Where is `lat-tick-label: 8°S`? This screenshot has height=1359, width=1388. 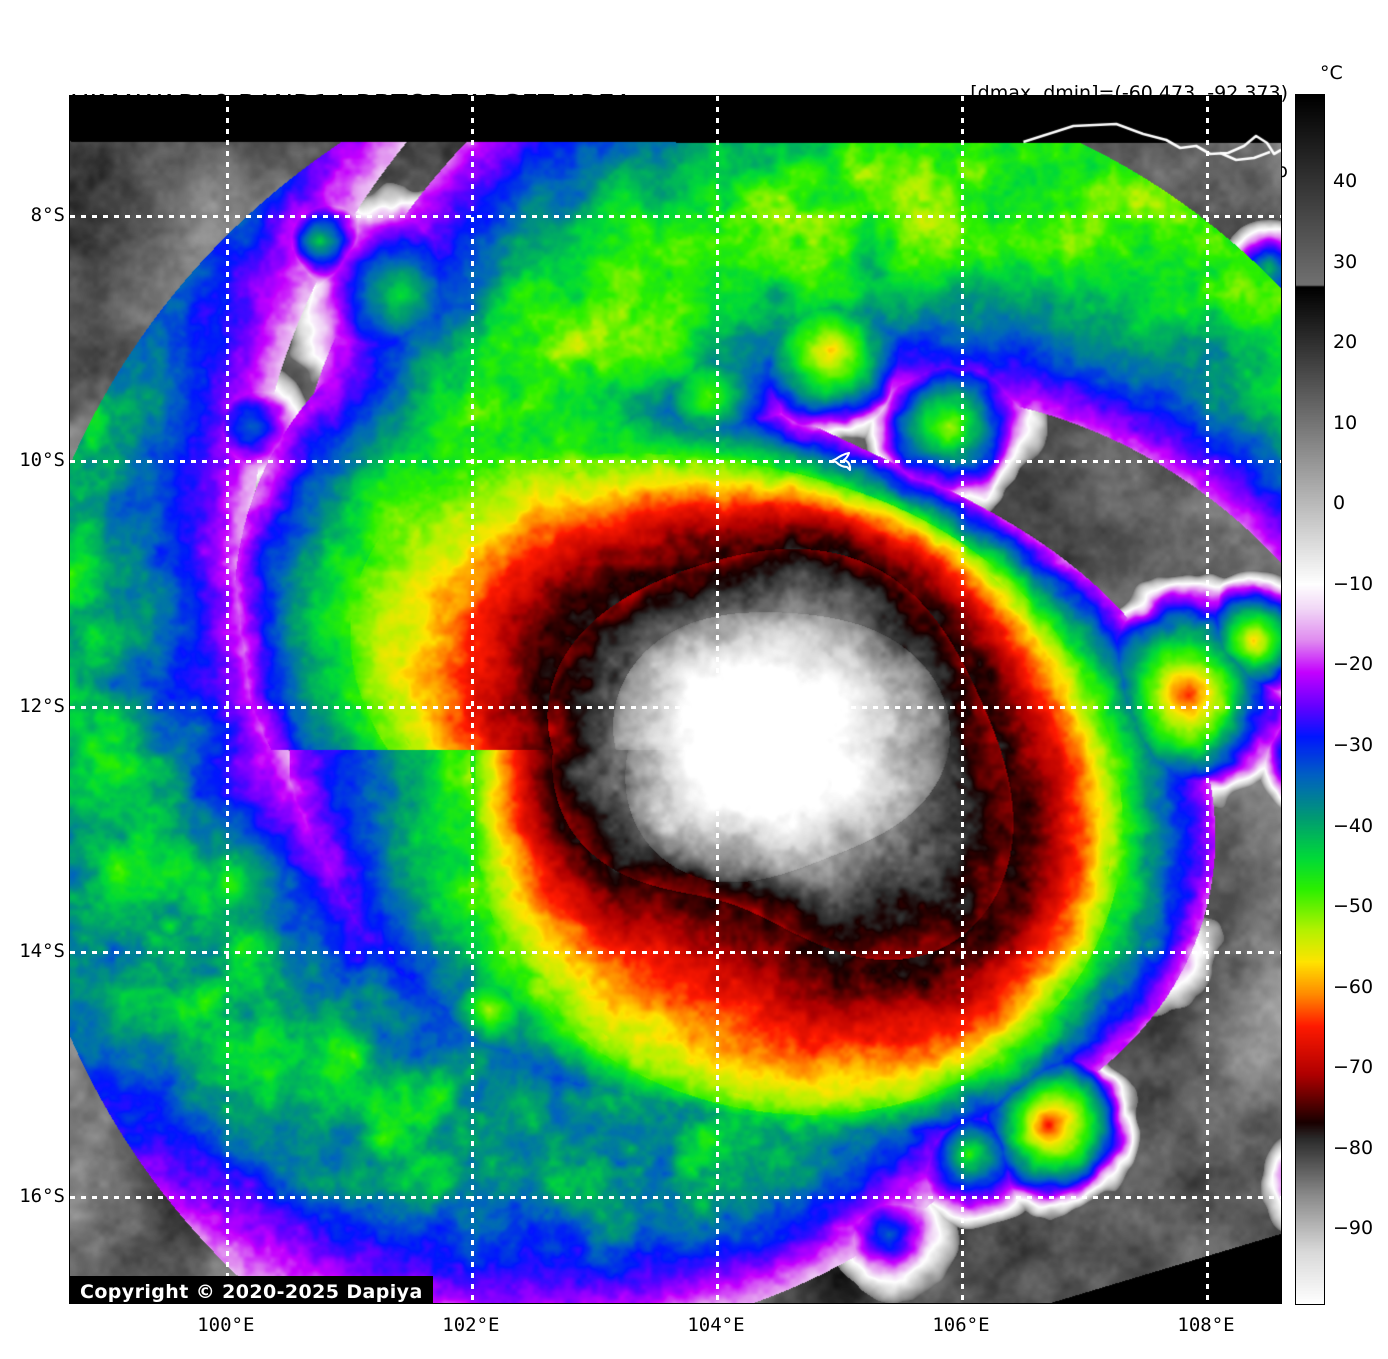 lat-tick-label: 8°S is located at coordinates (47, 215).